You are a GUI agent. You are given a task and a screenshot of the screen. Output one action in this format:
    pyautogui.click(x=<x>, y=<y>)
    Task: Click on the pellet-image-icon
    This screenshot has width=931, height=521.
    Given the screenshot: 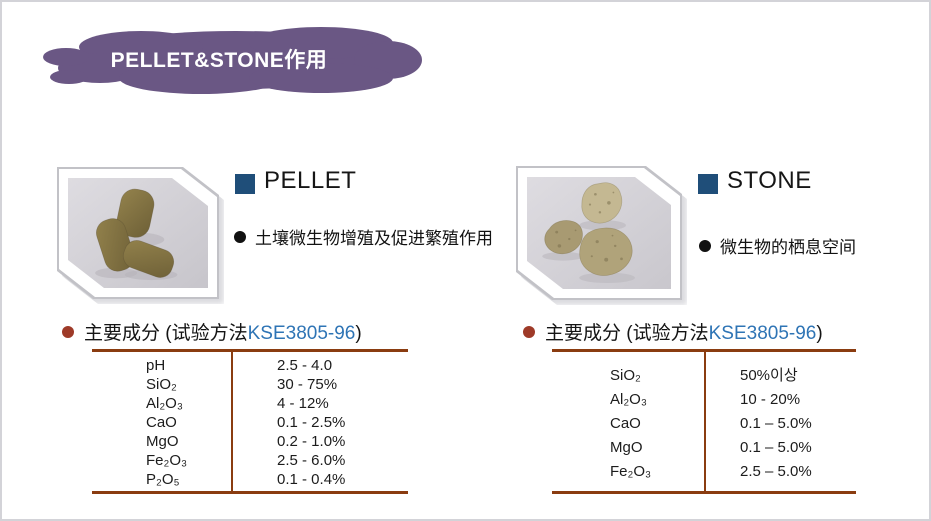 What is the action you would take?
    pyautogui.click(x=138, y=233)
    